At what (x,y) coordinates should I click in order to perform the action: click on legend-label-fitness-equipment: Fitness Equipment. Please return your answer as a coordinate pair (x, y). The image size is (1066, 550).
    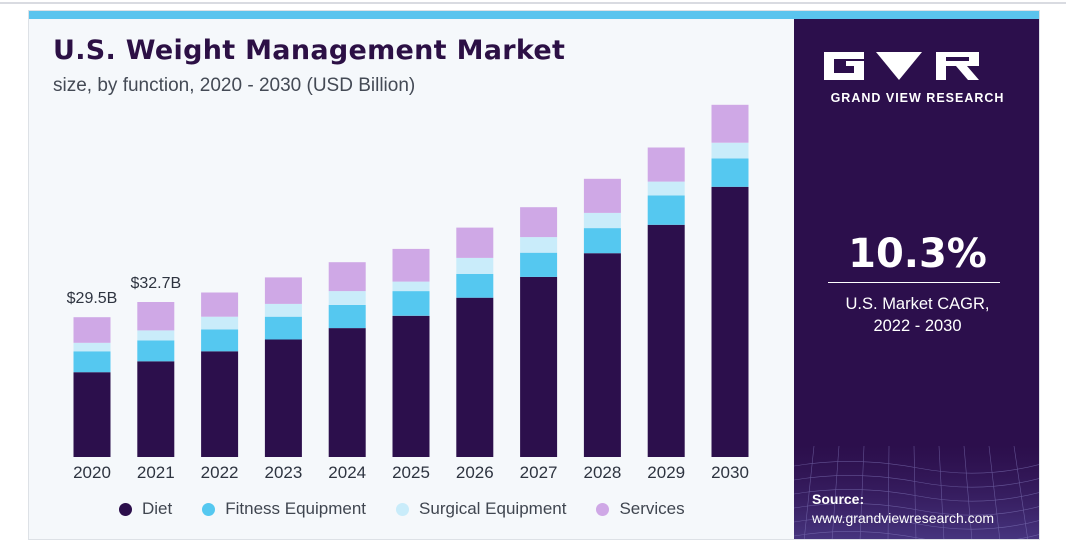
    Looking at the image, I should click on (296, 508).